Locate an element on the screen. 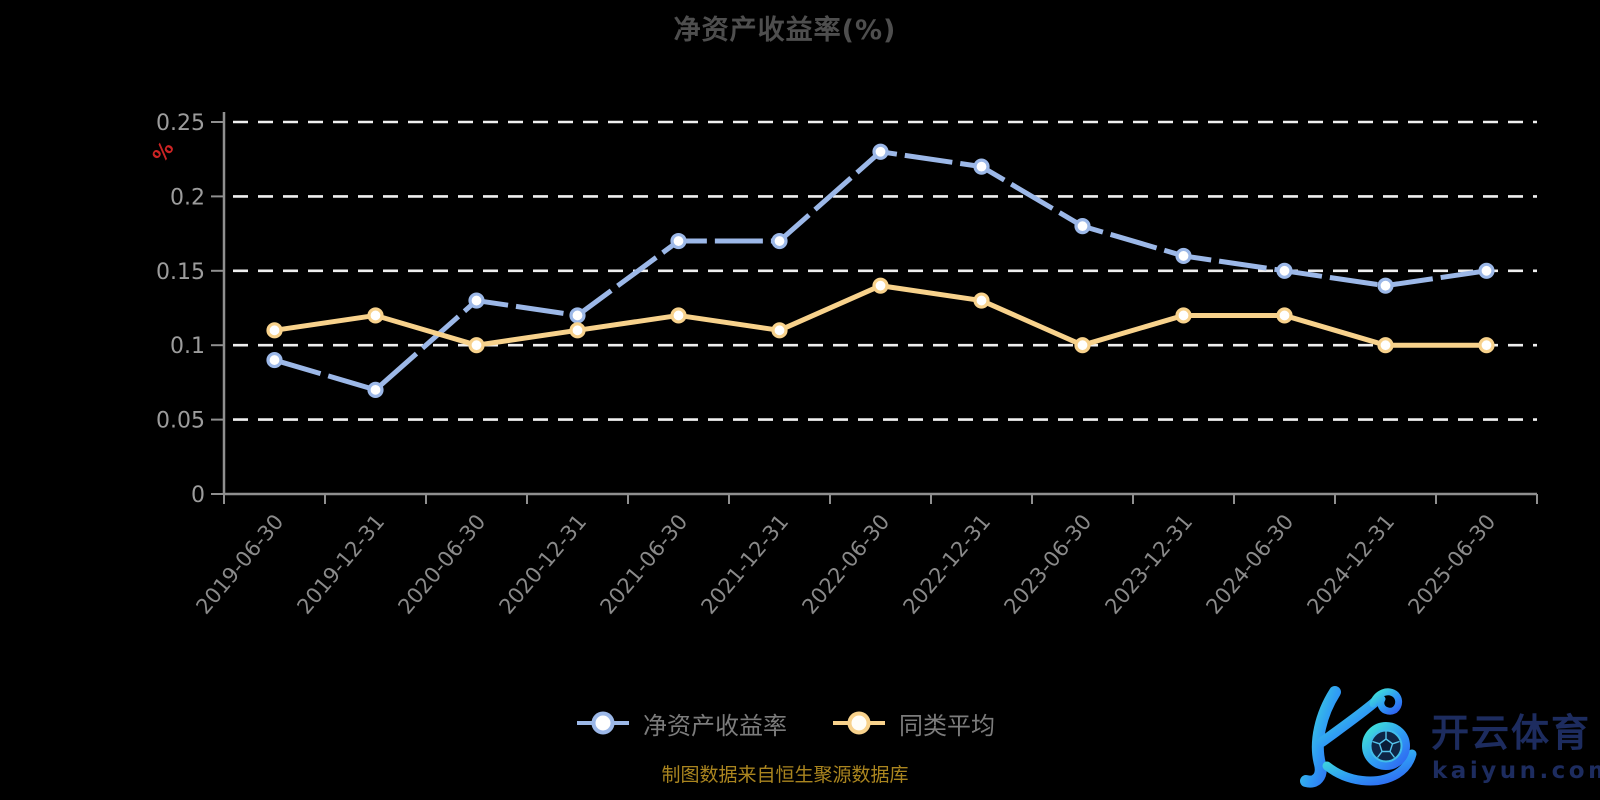  legend-label-roe: 净资产收益率 is located at coordinates (715, 725).